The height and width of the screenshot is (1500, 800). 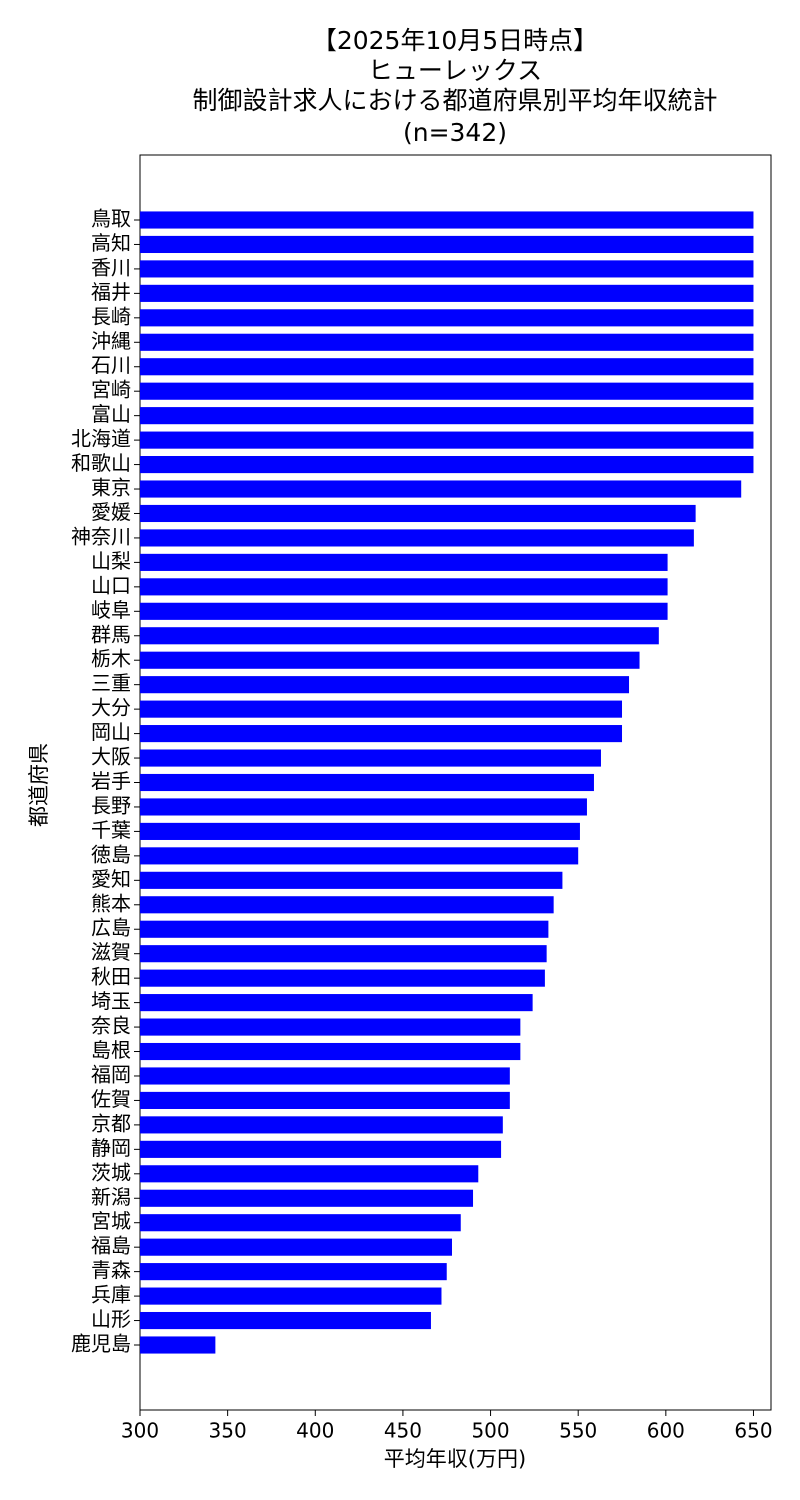 I want to click on chart-title: 【2025年10月5日時点】, so click(x=455, y=40).